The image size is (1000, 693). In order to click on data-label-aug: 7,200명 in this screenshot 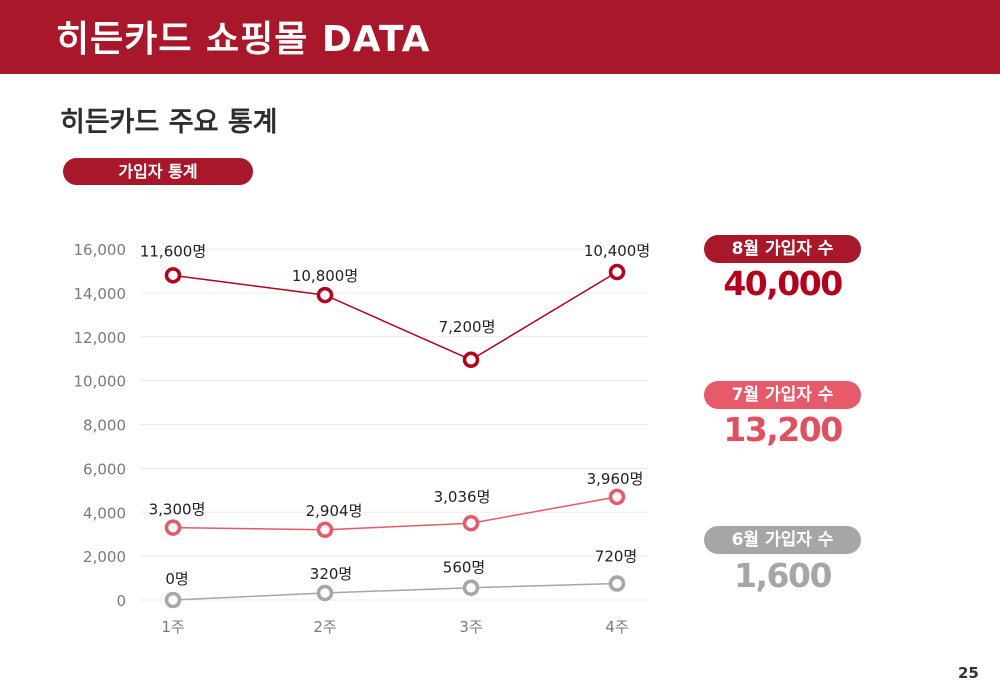, I will do `click(467, 327)`.